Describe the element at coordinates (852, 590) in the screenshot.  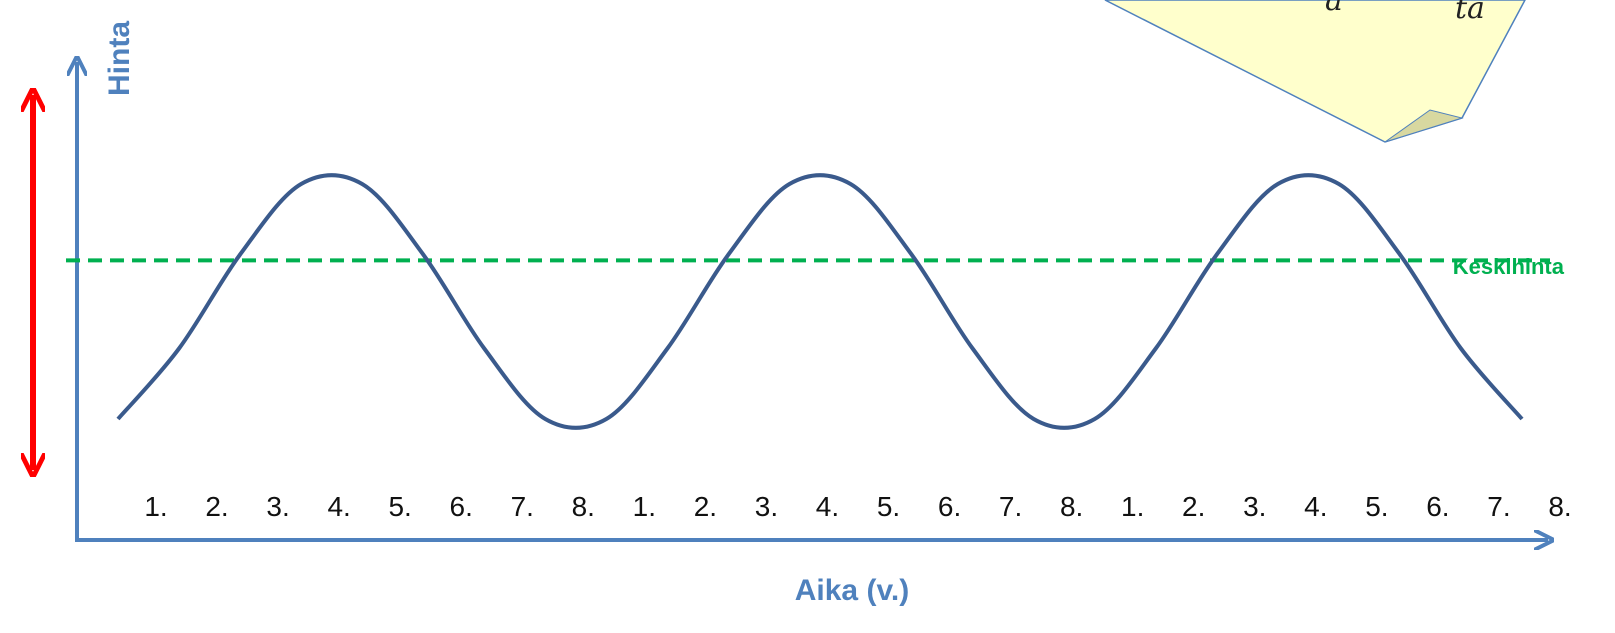
I see `x-axis-title: Aika (v.)` at that location.